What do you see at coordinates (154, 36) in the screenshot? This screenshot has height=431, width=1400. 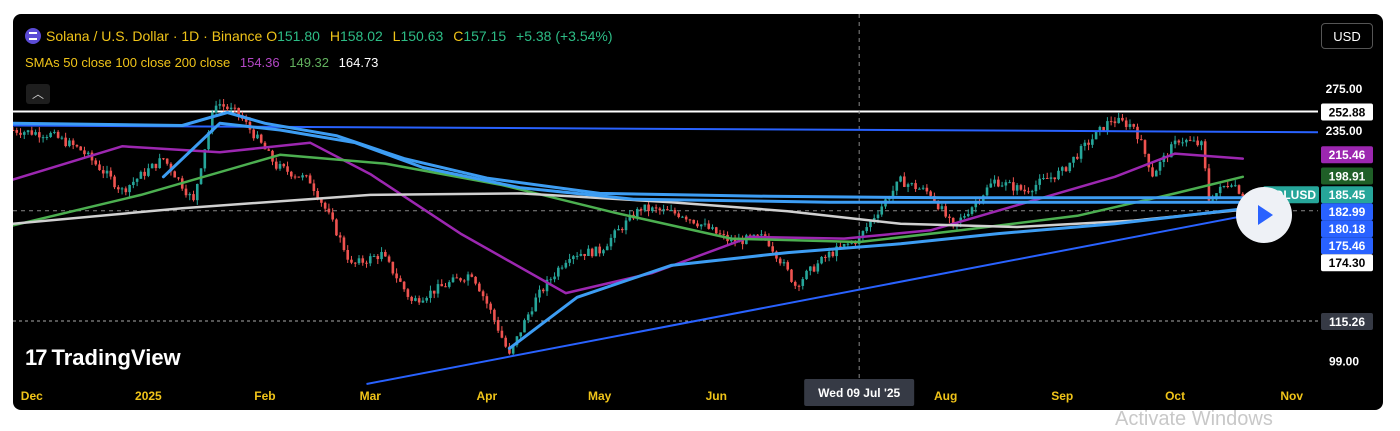 I see `symbol-title: Solana / U.S. Dollar · 1D · Binance` at bounding box center [154, 36].